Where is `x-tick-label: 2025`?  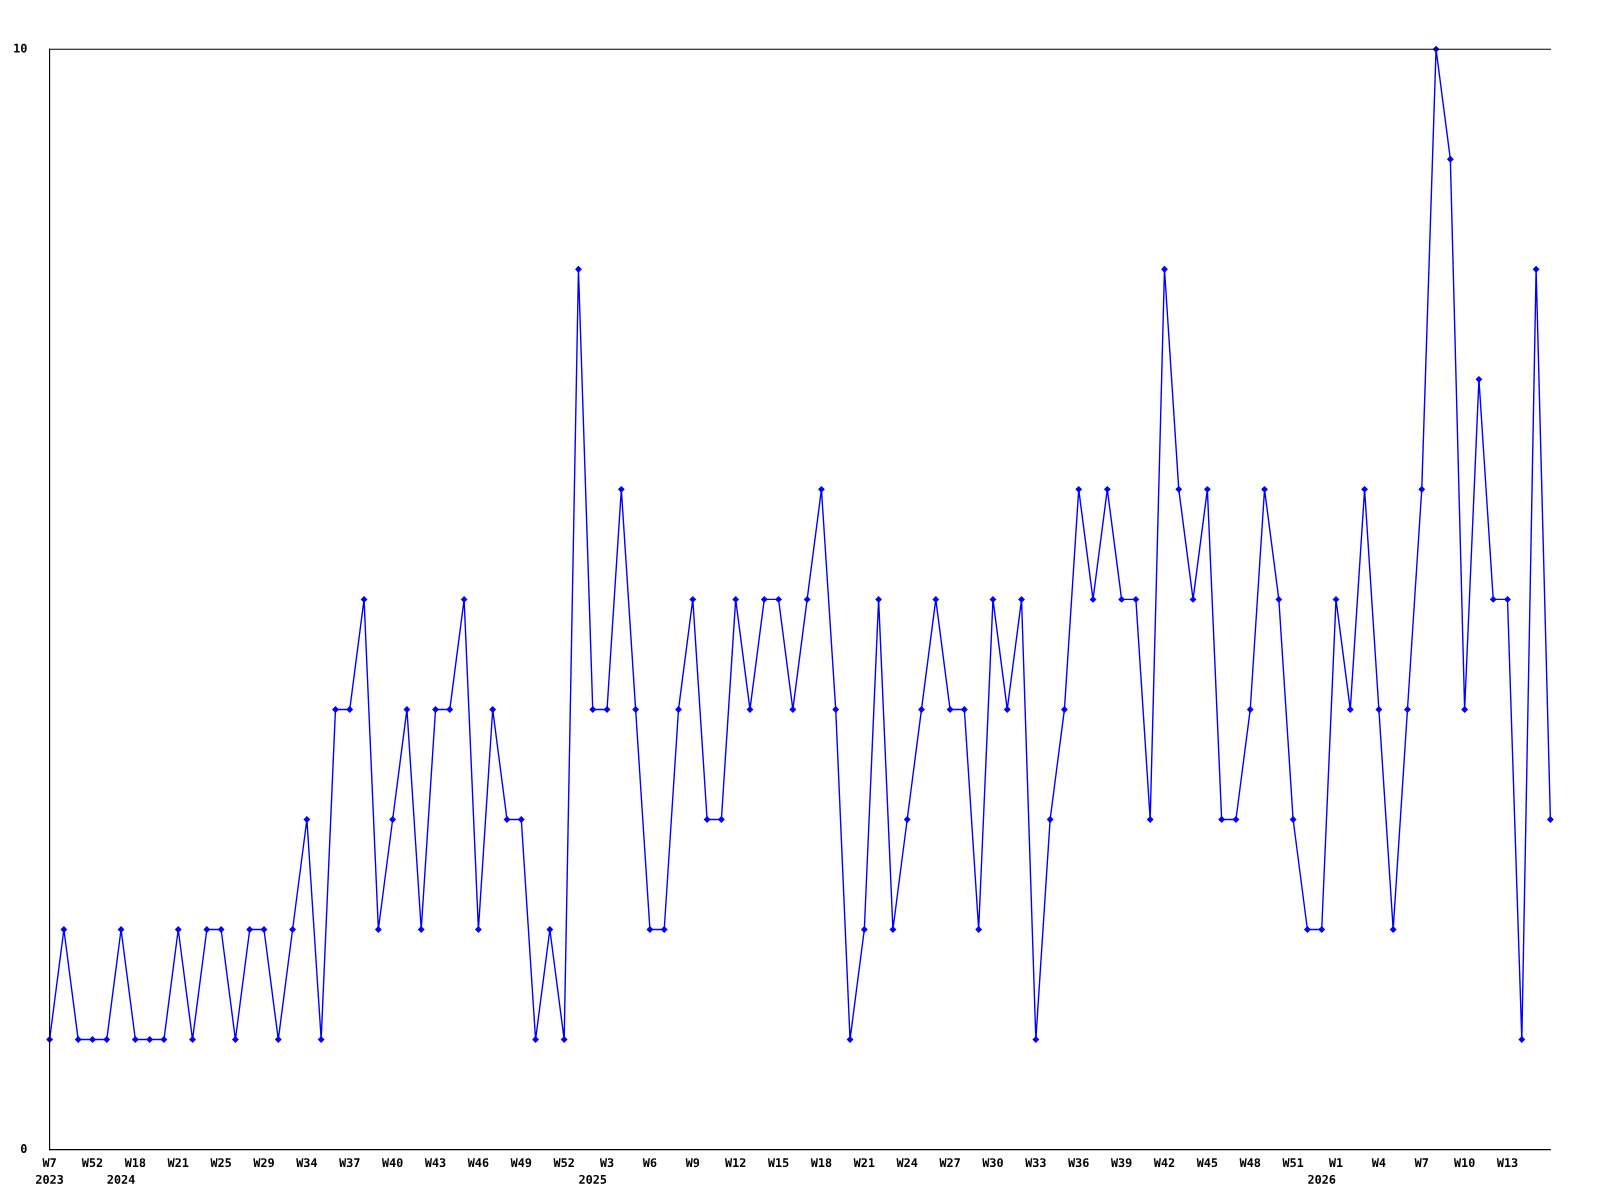
x-tick-label: 2025 is located at coordinates (593, 1179).